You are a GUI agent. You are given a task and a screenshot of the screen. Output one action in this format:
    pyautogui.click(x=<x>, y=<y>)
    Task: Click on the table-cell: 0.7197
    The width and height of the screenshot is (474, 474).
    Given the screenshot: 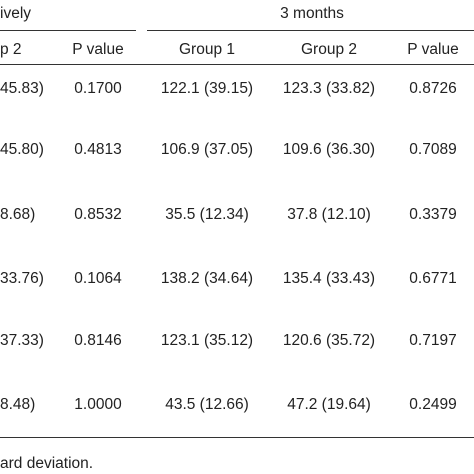 What is the action you would take?
    pyautogui.click(x=433, y=340)
    